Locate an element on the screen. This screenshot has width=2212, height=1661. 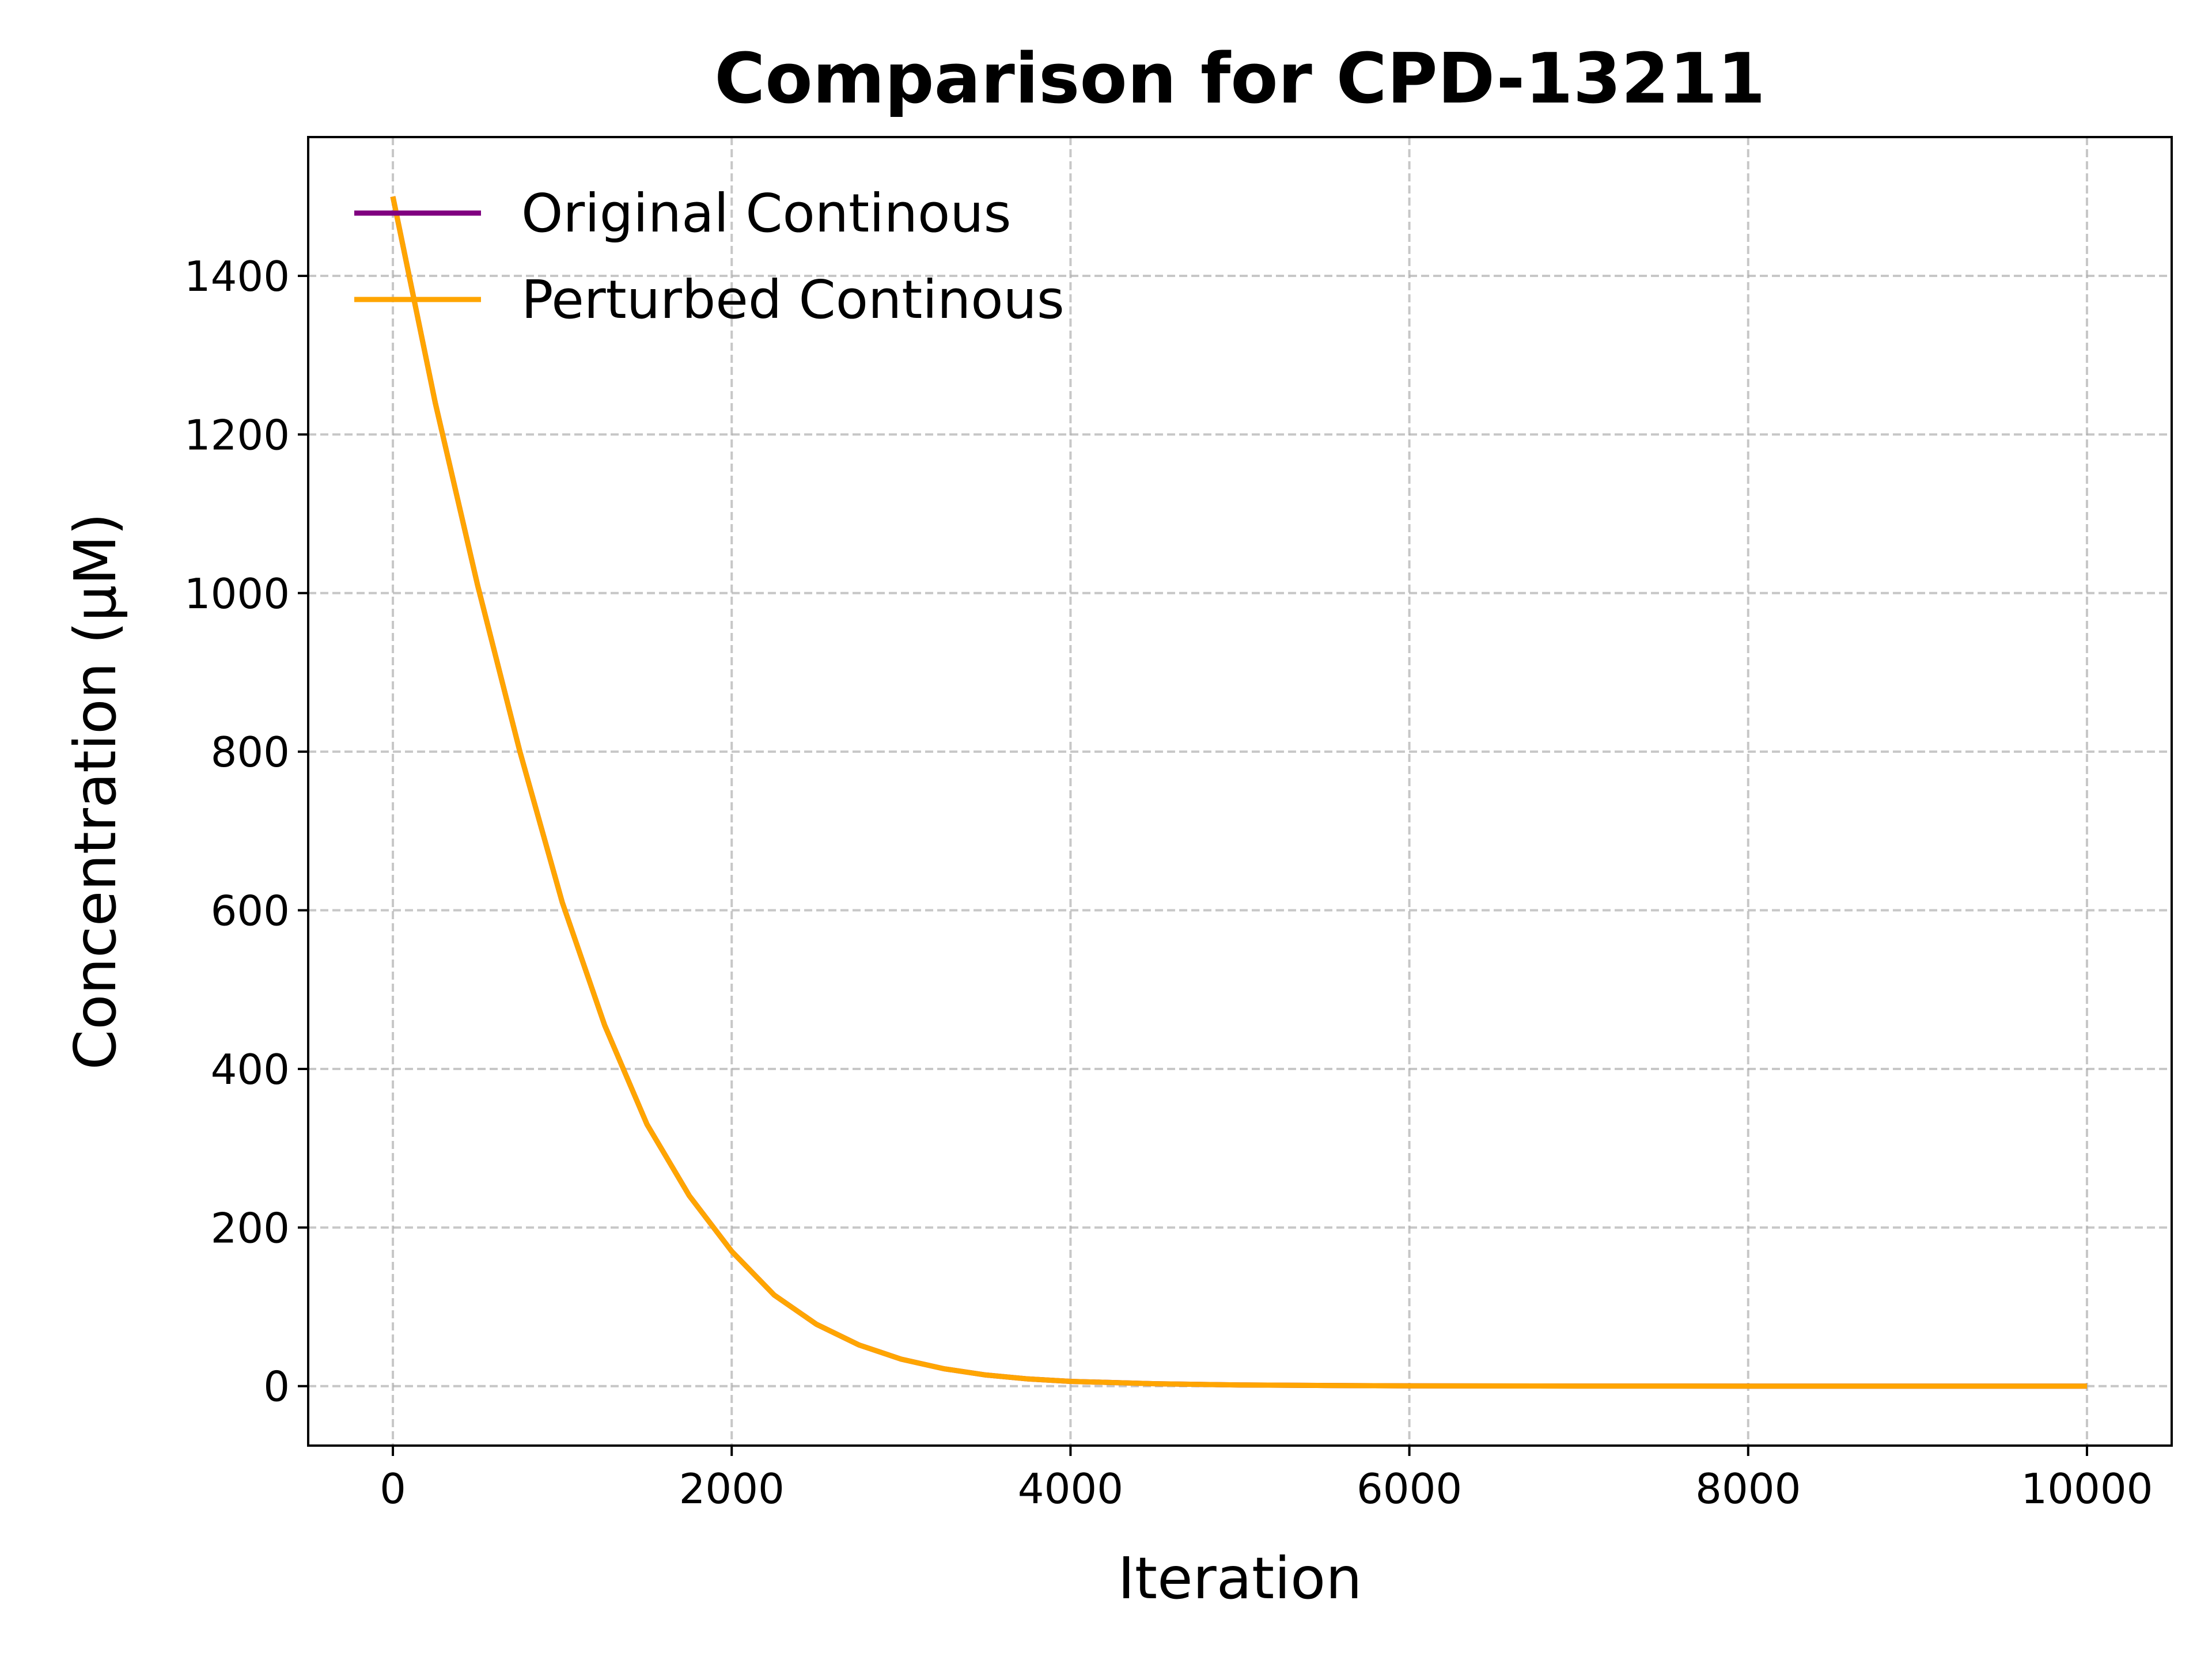
y-tick-label: 400 is located at coordinates (250, 1069).